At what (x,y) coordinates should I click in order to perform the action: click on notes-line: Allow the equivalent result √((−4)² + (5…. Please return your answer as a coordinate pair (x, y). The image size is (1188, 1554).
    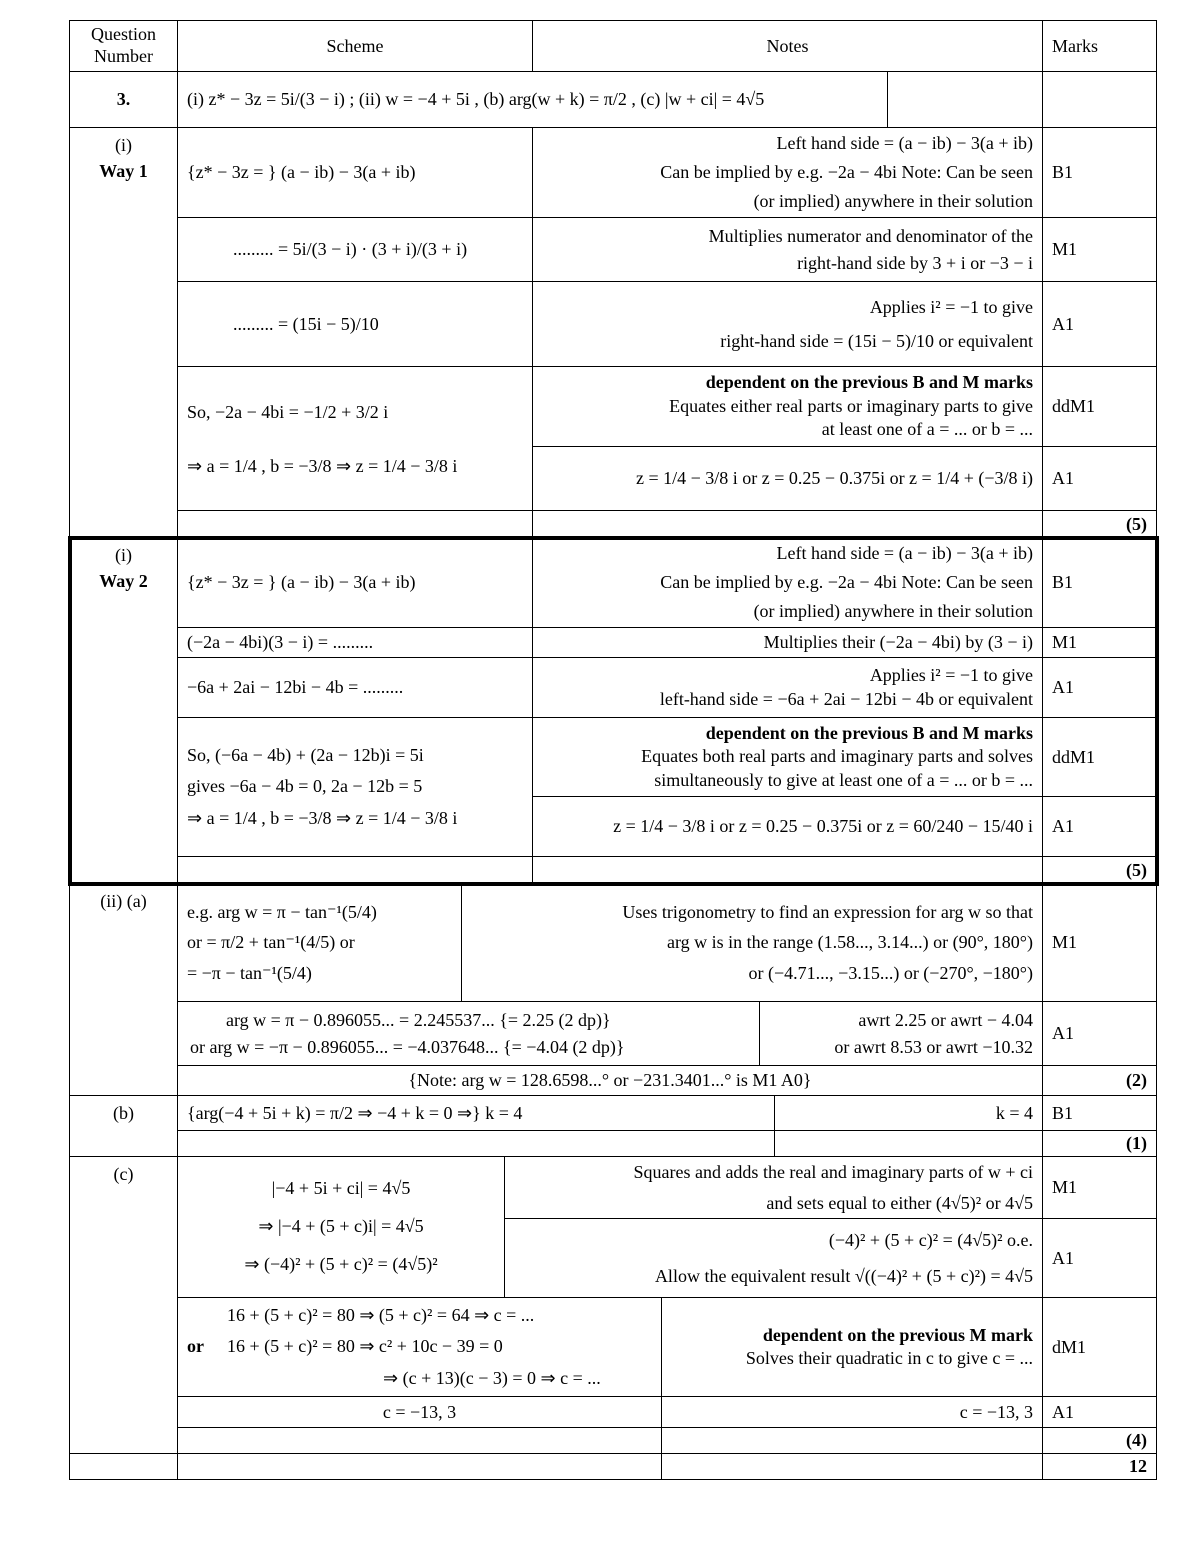
    Looking at the image, I should click on (843, 1276).